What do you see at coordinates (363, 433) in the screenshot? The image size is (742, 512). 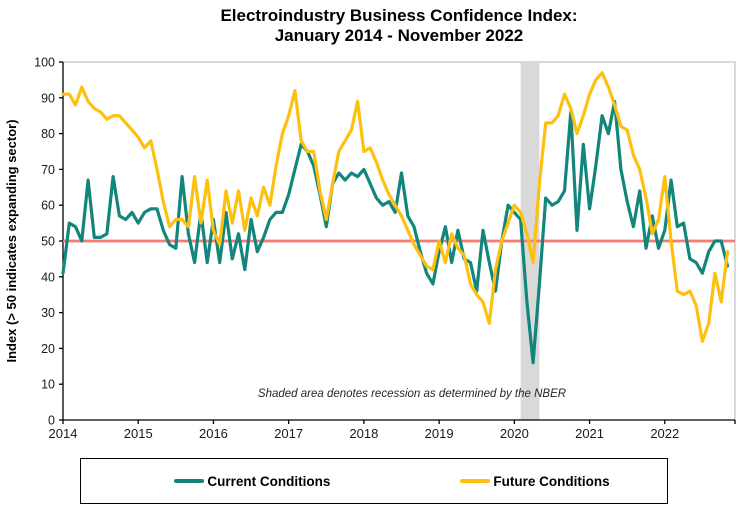 I see `x-tick-label: 2018` at bounding box center [363, 433].